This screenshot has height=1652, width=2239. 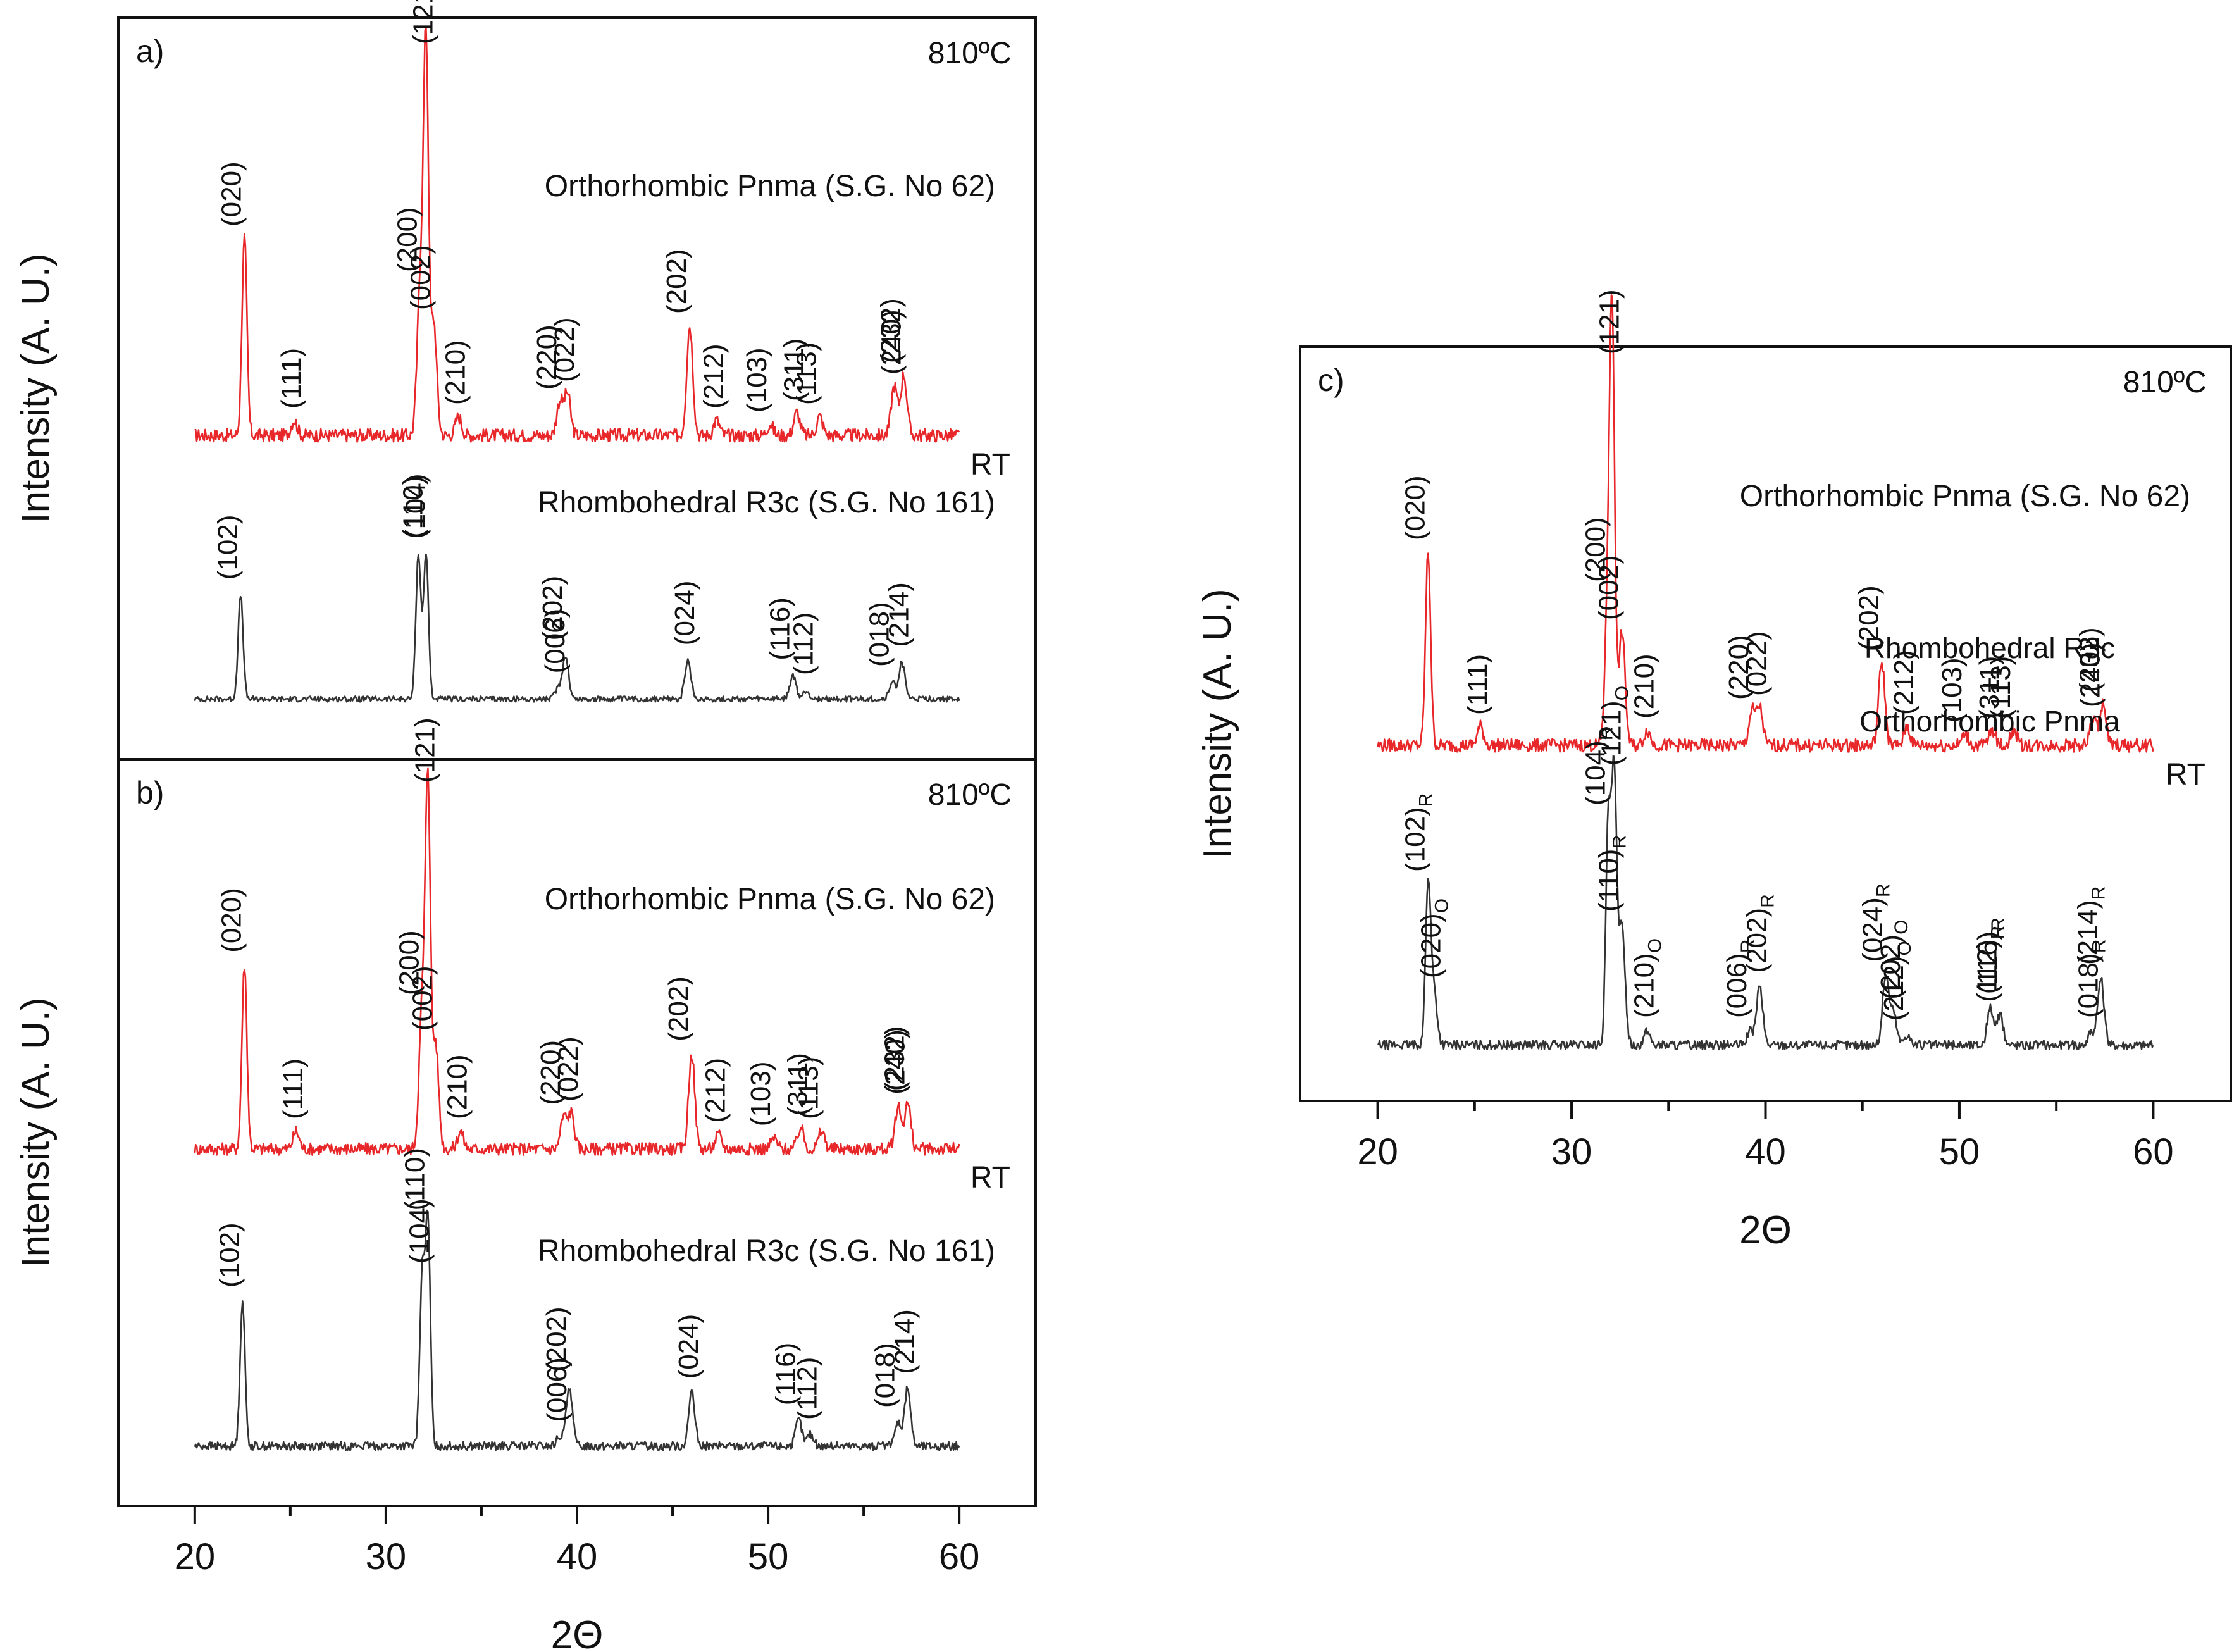 What do you see at coordinates (1377, 1151) in the screenshot?
I see `x-tick-label: 20` at bounding box center [1377, 1151].